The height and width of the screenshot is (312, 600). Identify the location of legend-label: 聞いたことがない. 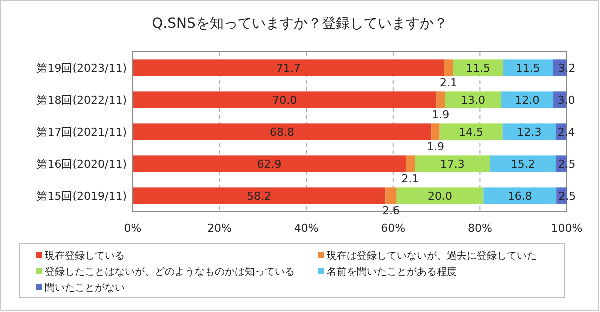
(85, 288).